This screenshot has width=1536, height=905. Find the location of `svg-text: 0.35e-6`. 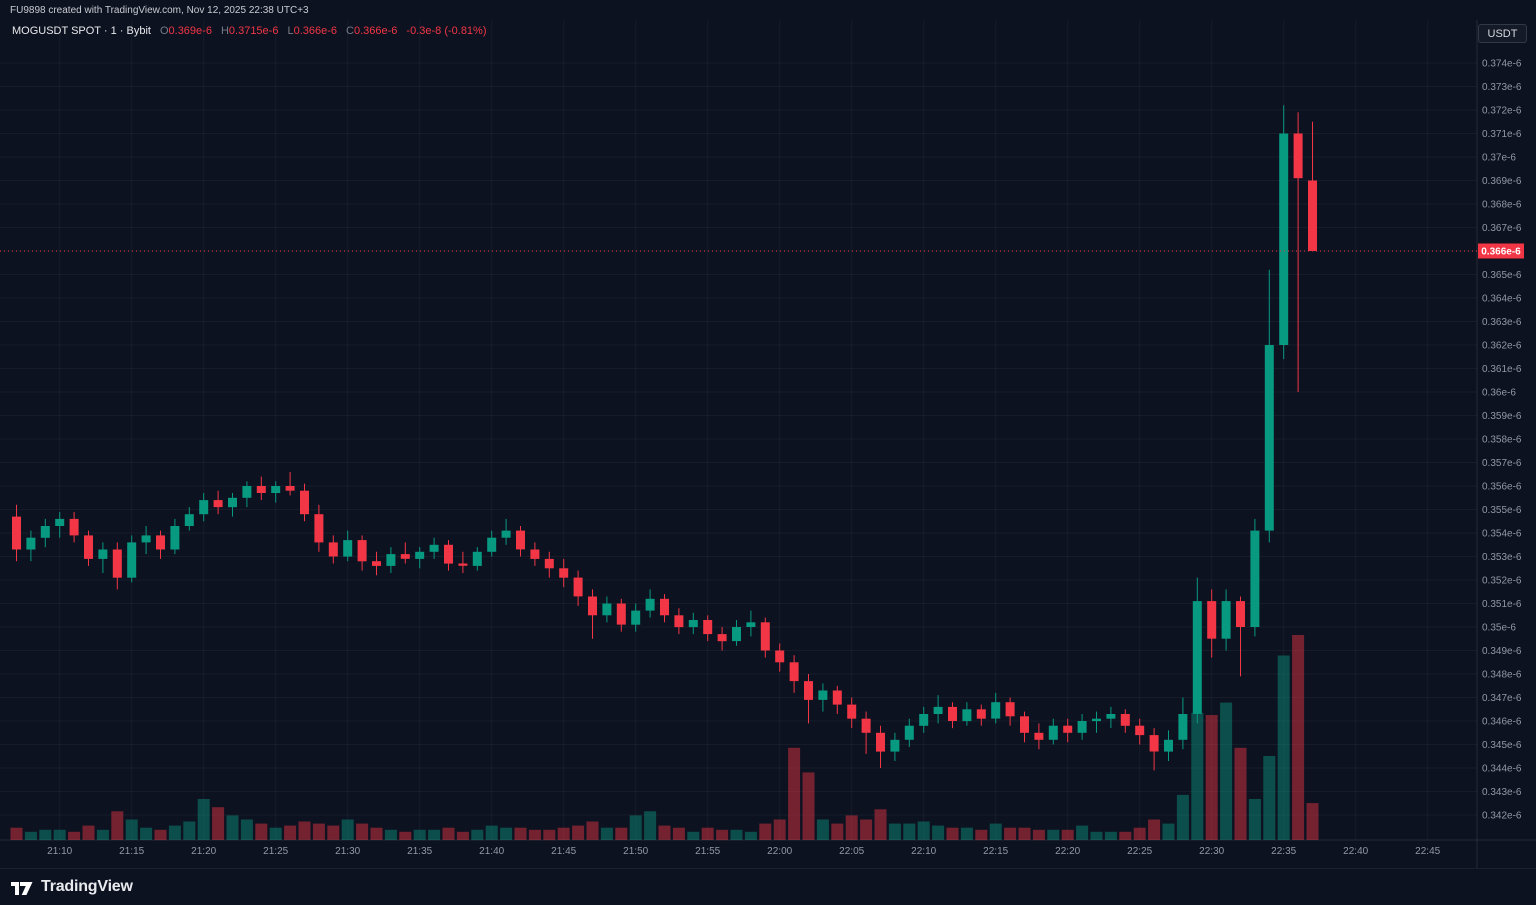

svg-text: 0.35e-6 is located at coordinates (1499, 628).